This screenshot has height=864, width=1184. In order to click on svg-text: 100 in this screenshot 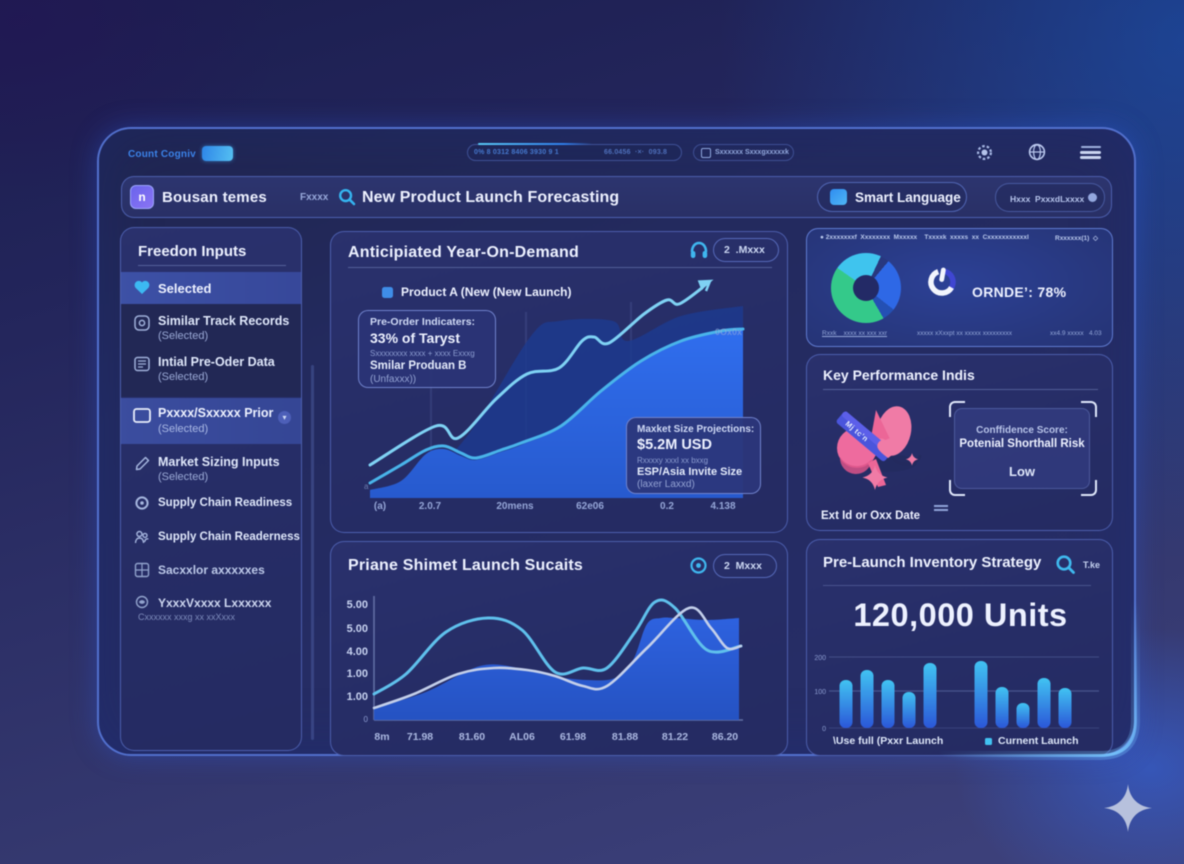, I will do `click(820, 692)`.